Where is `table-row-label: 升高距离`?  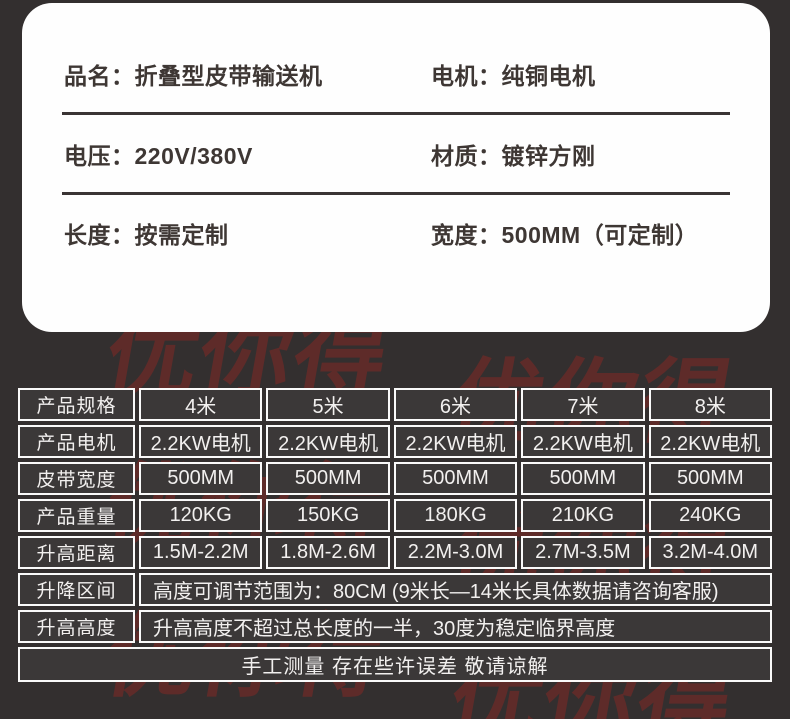
table-row-label: 升高距离 is located at coordinates (76, 552).